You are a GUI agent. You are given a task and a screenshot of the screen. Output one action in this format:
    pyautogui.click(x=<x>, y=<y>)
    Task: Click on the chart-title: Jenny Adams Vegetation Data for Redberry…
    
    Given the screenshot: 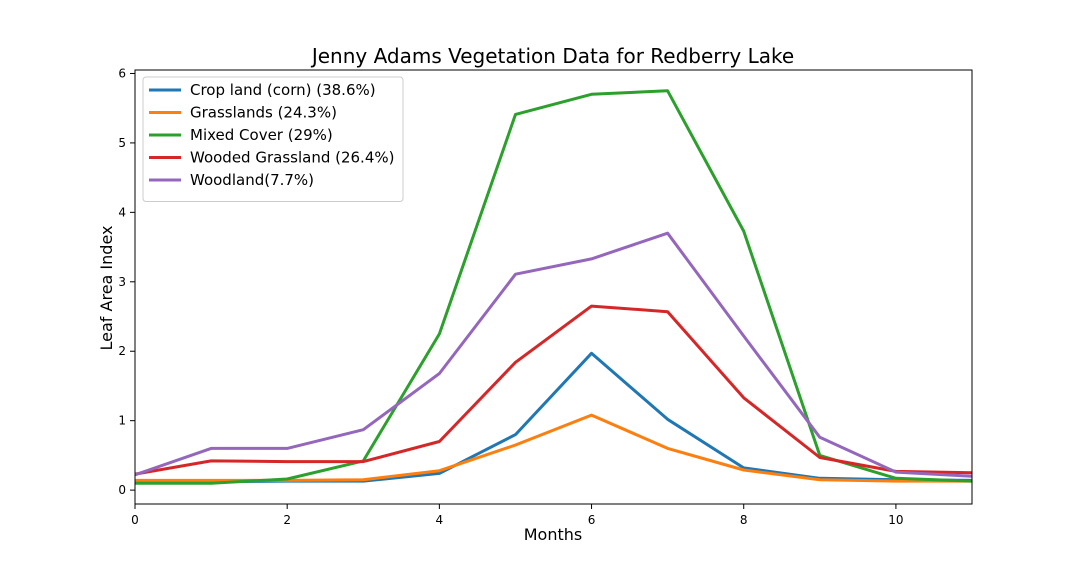 What is the action you would take?
    pyautogui.click(x=552, y=56)
    